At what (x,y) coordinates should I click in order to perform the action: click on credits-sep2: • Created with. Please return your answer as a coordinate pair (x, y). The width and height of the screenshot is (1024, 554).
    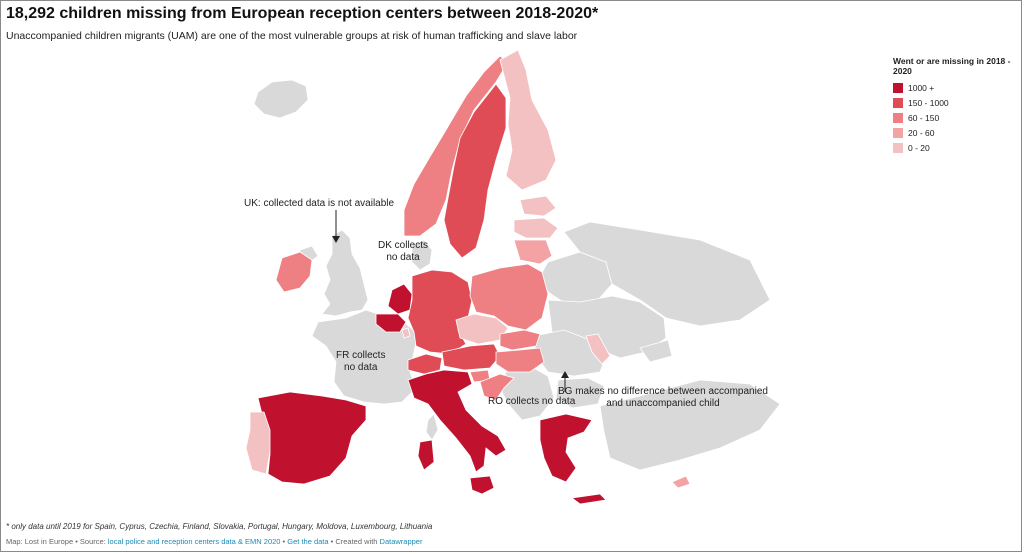
    Looking at the image, I should click on (354, 541).